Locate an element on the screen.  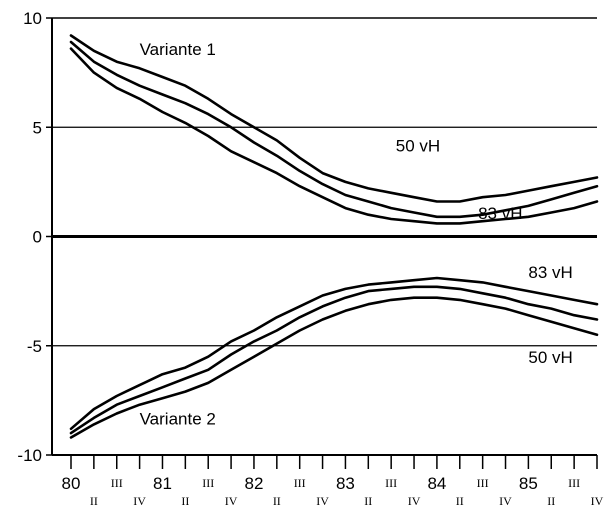
x-year-label: 82 is located at coordinates (253, 483).